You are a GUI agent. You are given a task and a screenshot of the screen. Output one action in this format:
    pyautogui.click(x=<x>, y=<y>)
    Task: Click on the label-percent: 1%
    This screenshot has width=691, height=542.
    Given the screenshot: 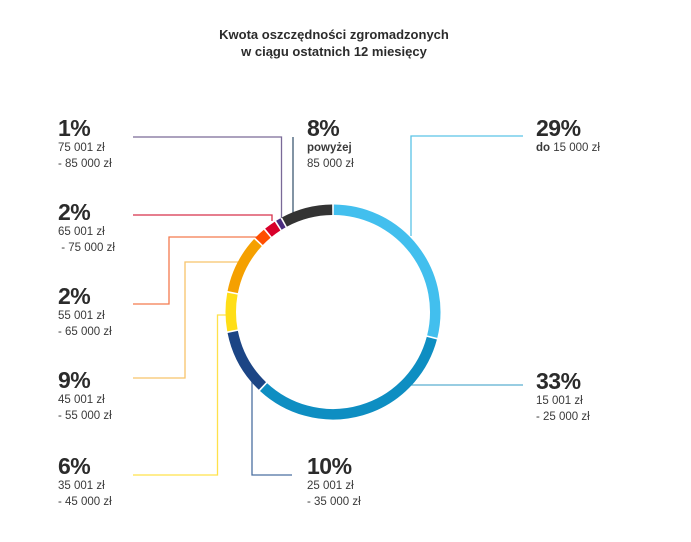 What is the action you would take?
    pyautogui.click(x=74, y=128)
    